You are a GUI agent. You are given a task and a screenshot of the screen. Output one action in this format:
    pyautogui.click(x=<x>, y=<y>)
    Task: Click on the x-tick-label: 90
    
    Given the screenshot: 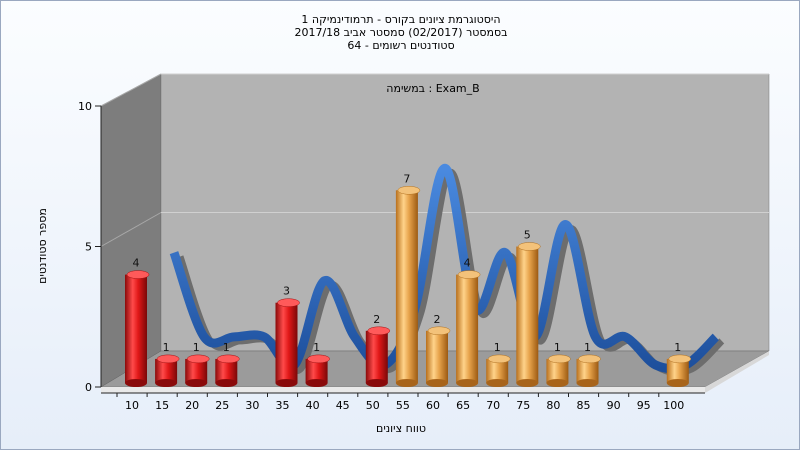 What is the action you would take?
    pyautogui.click(x=614, y=405)
    